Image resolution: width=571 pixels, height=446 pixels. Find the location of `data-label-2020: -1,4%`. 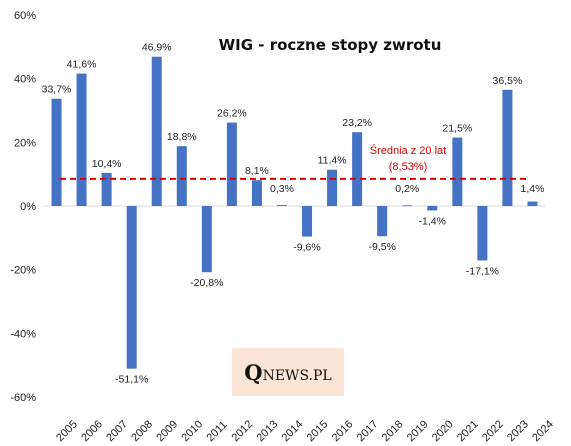

data-label-2020: -1,4% is located at coordinates (432, 221).